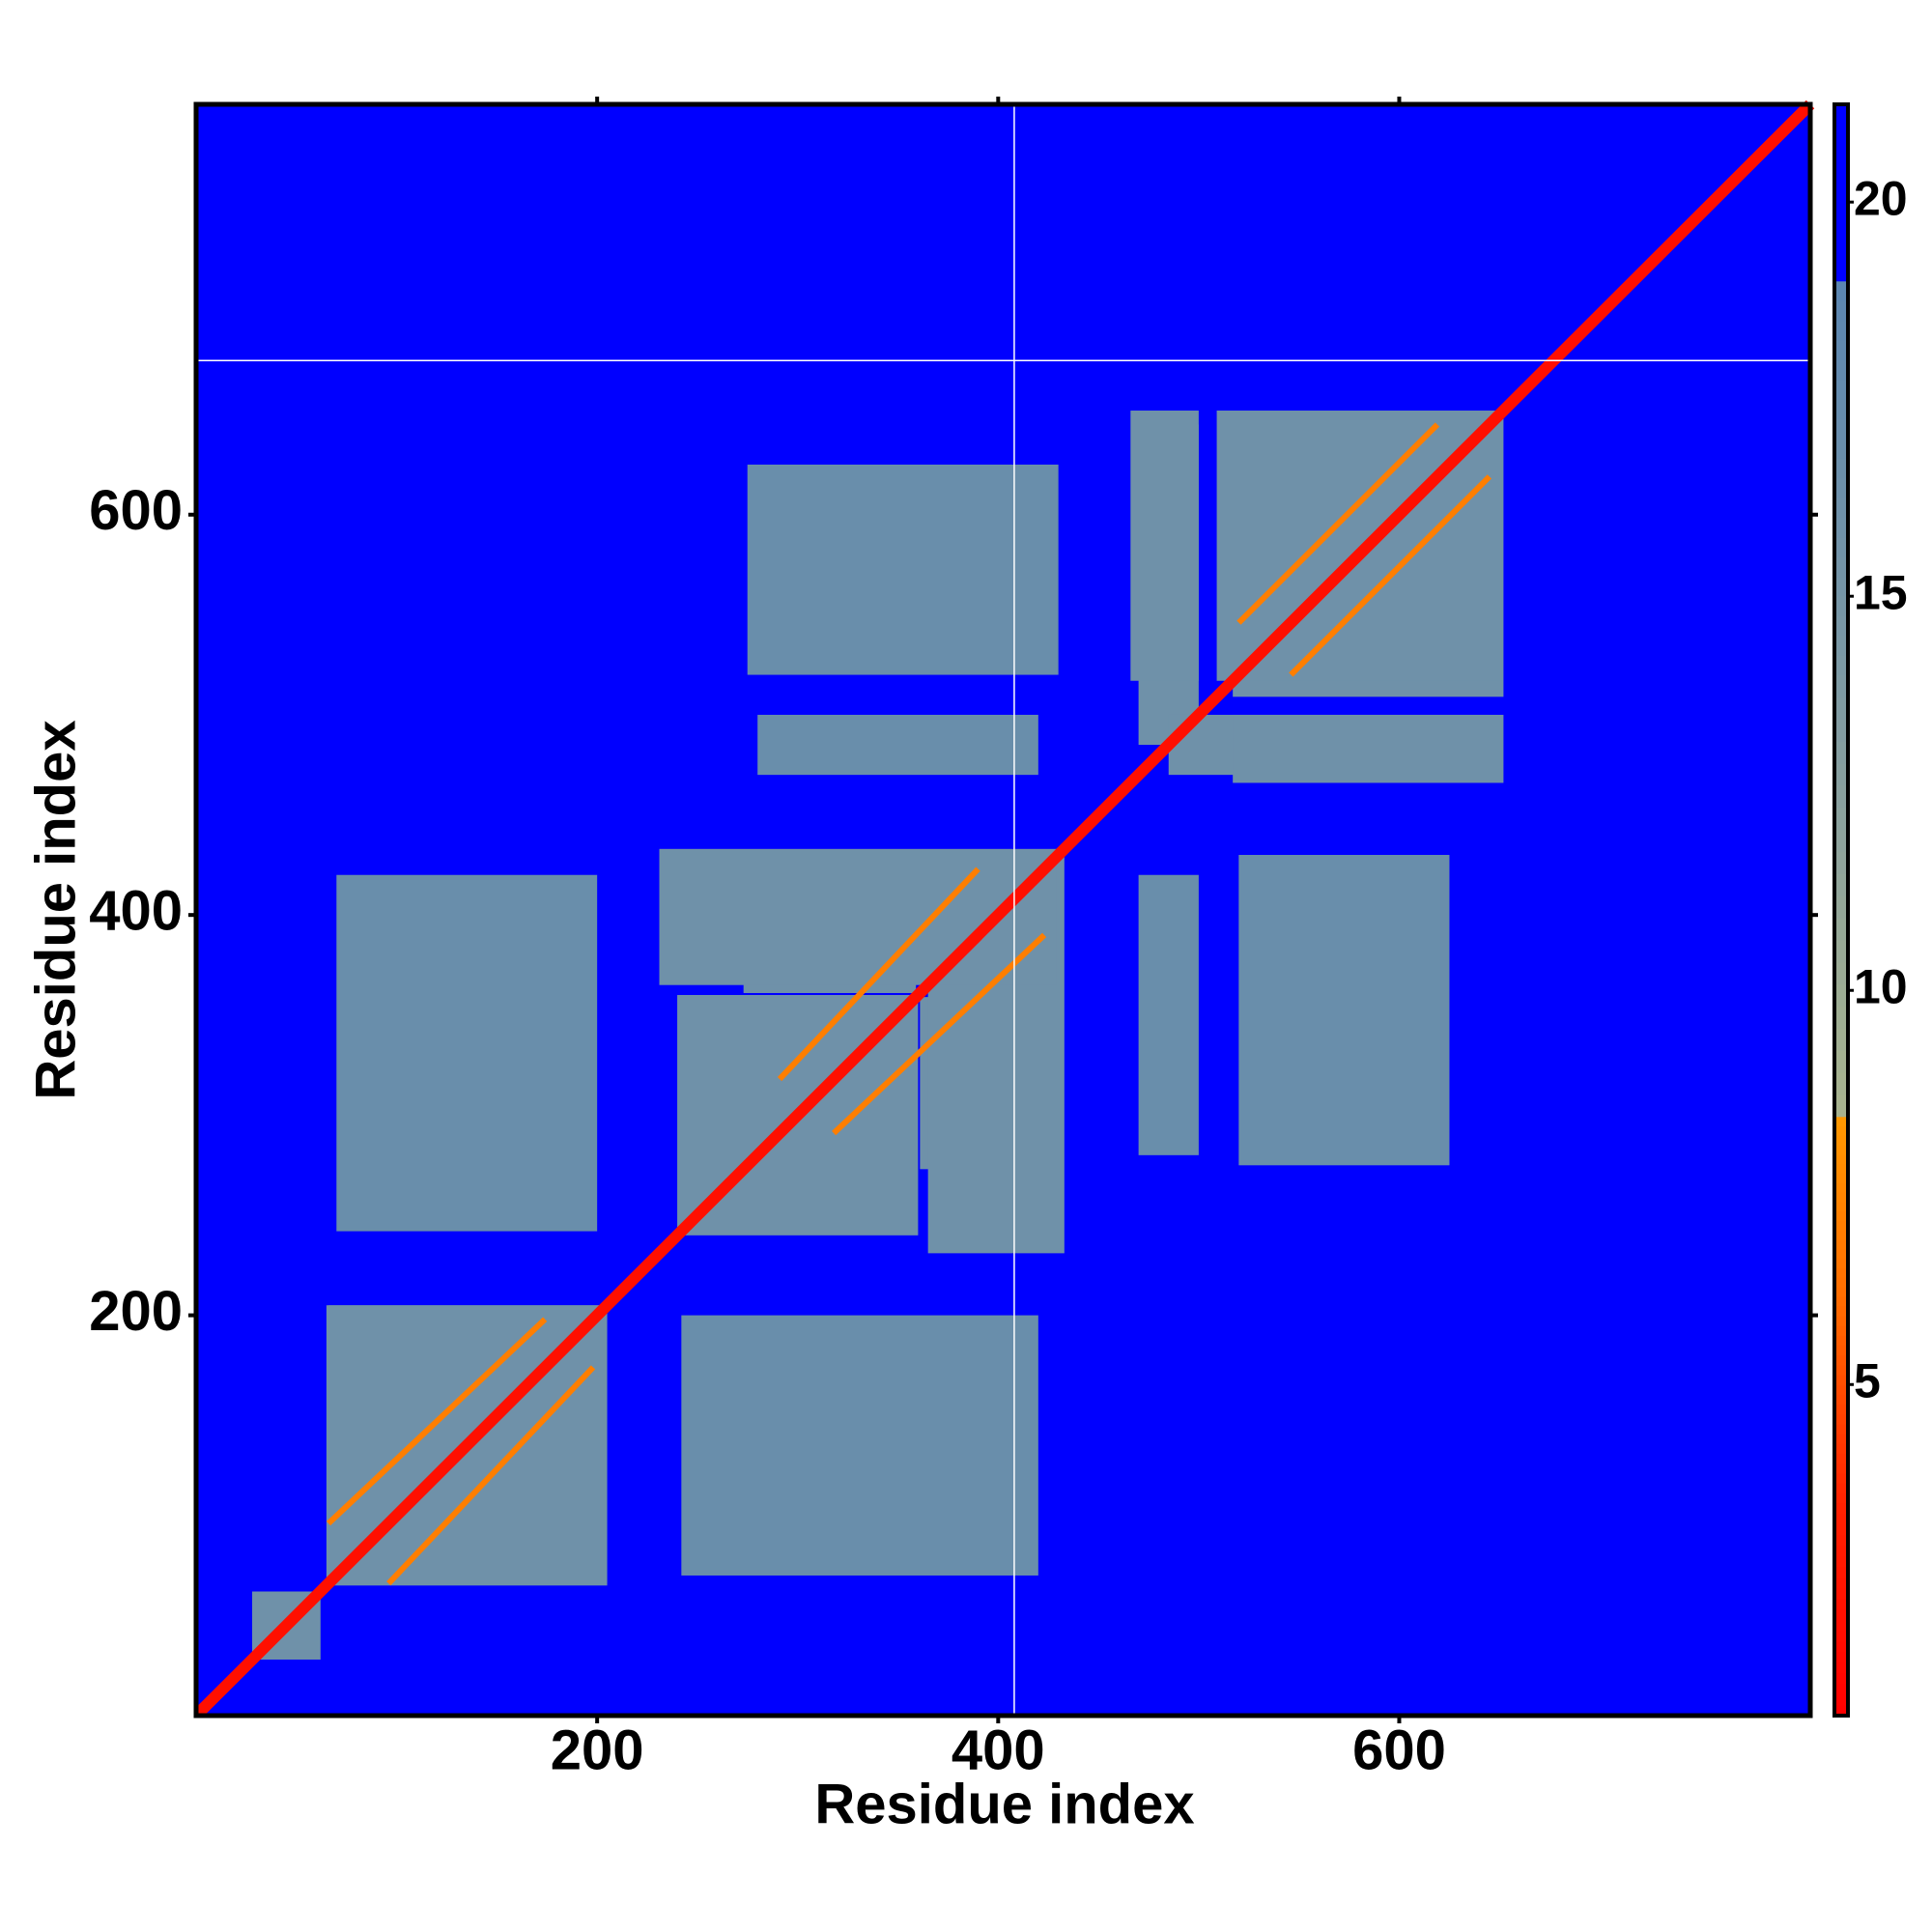 The image size is (1932, 1932). I want to click on x-tick-label: 200, so click(597, 1750).